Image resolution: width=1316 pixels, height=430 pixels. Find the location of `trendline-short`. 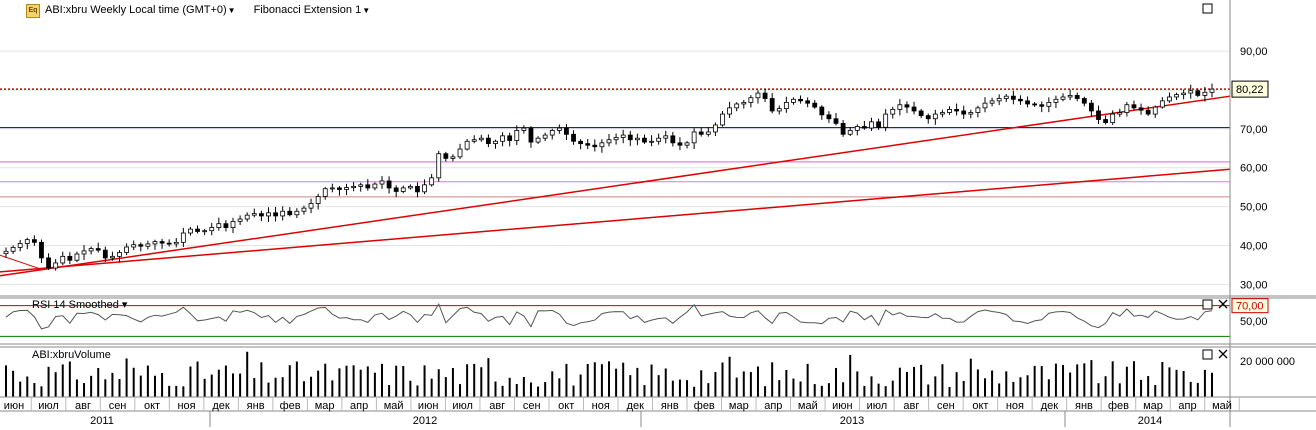

trendline-short is located at coordinates (20, 262).